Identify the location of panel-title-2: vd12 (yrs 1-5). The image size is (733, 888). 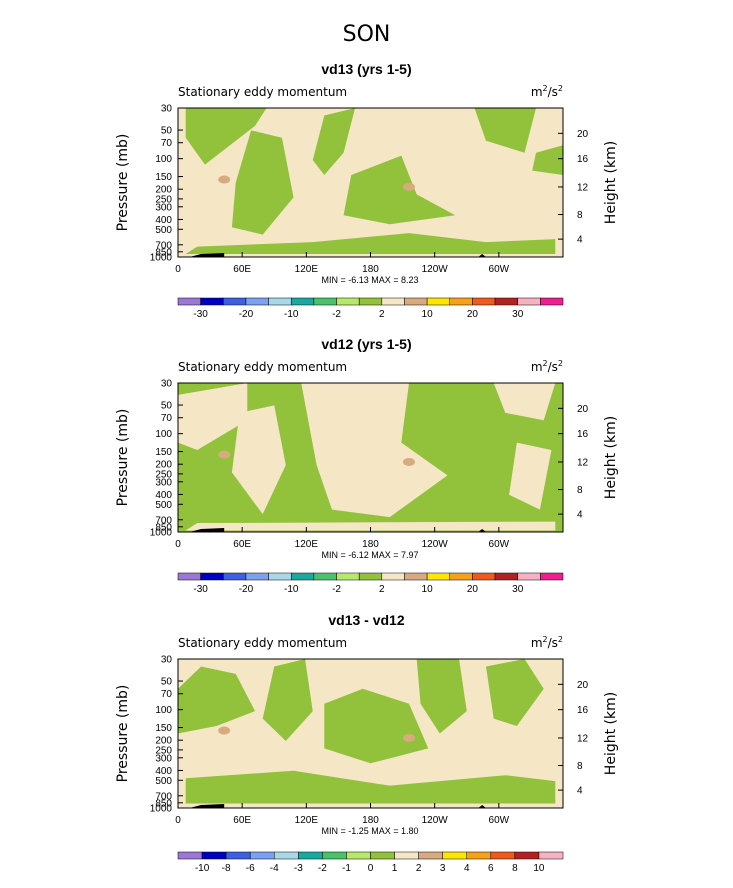
(366, 344).